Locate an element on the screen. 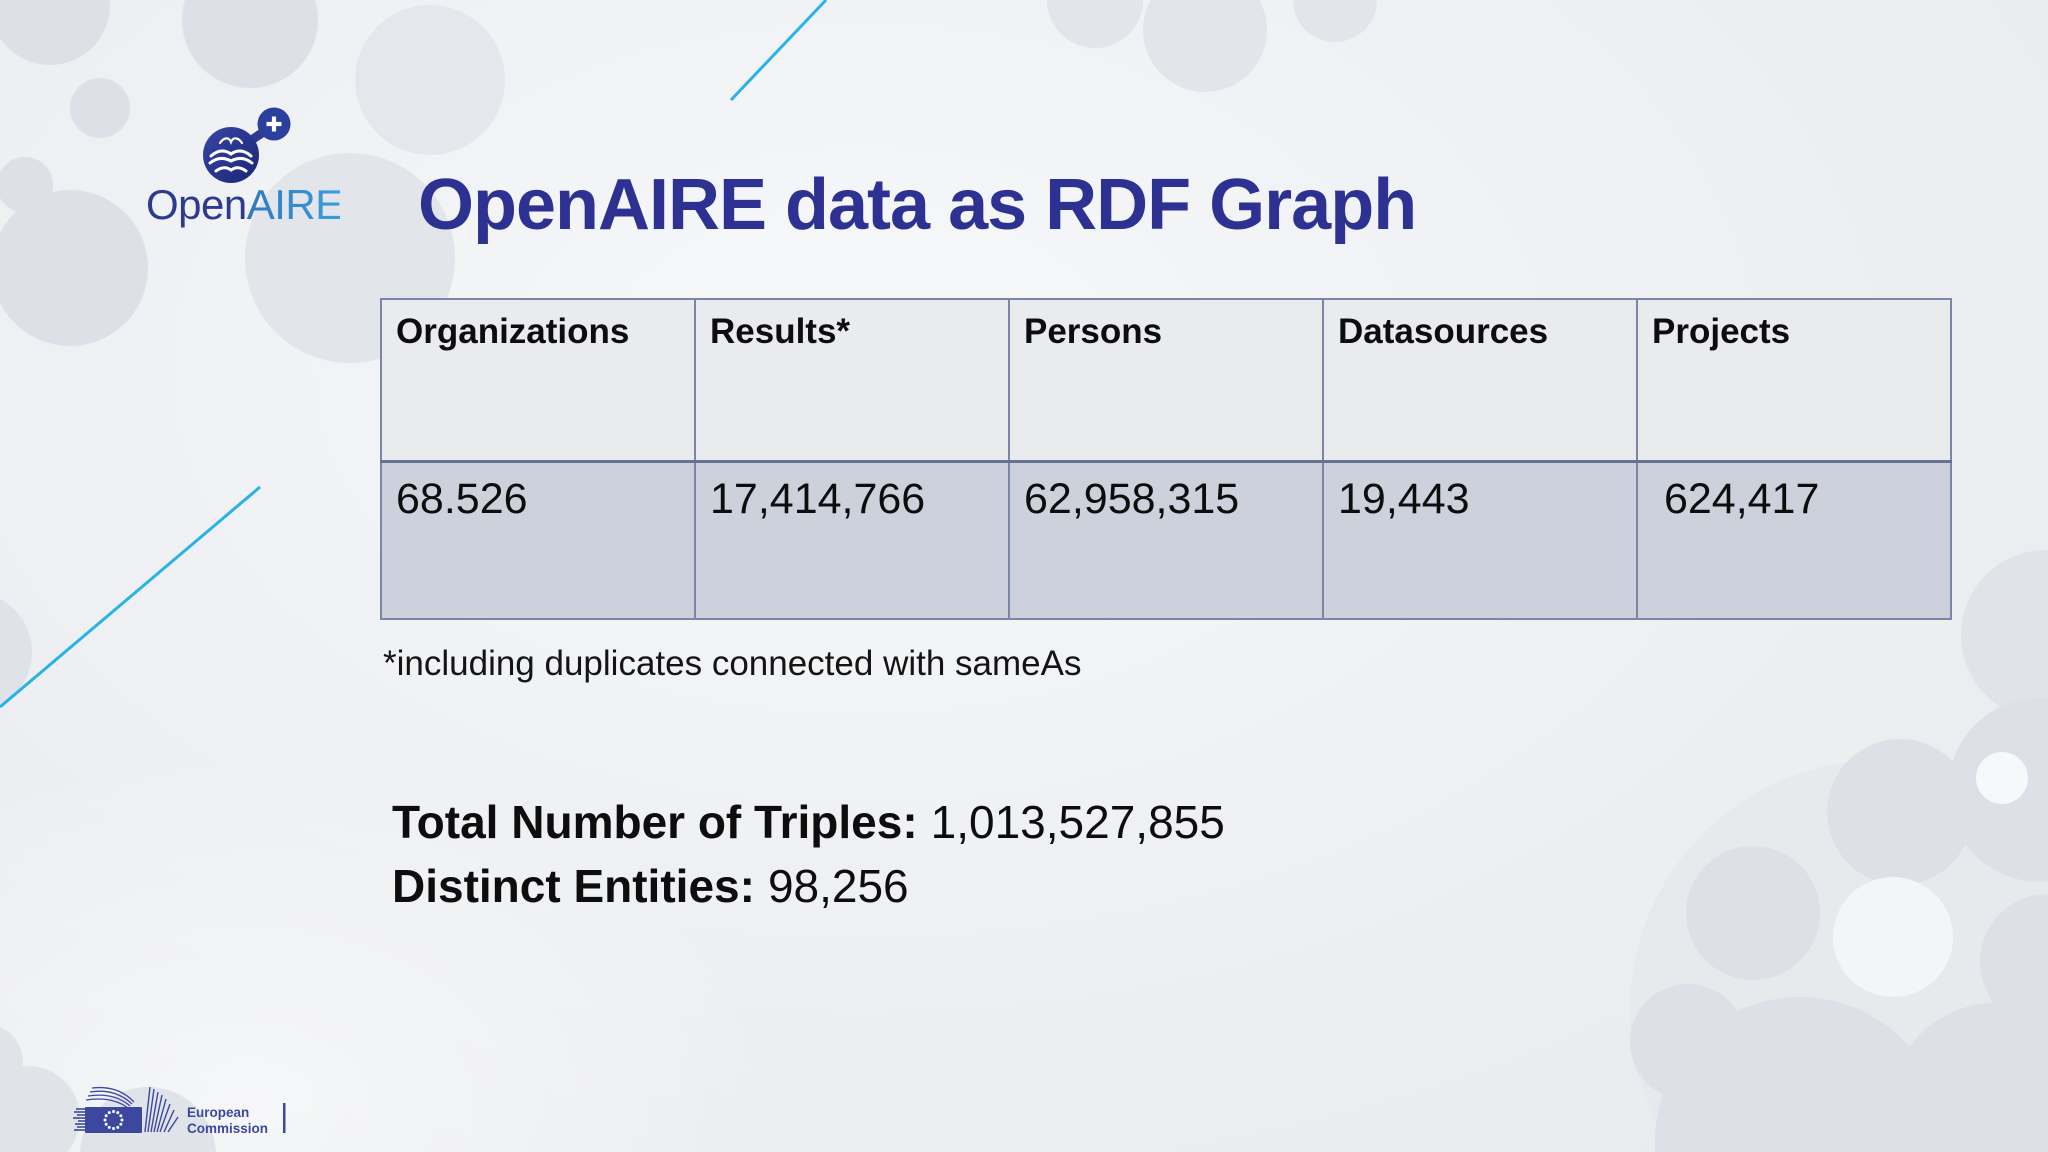 This screenshot has height=1152, width=2048. value-cell-organizations: 68.526 is located at coordinates (538, 540).